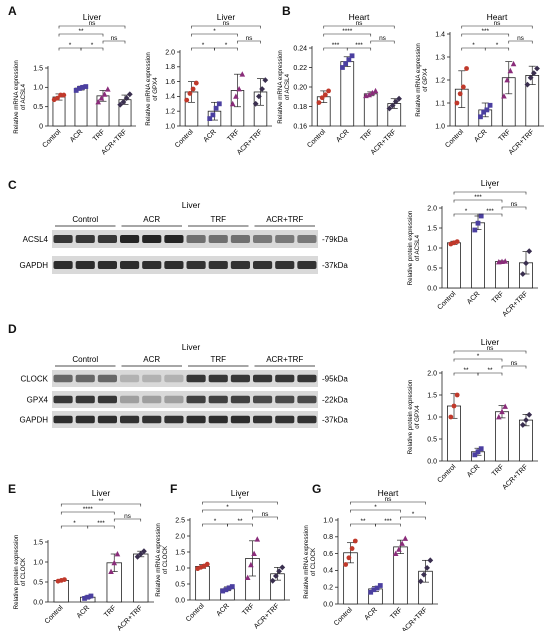 Image resolution: width=550 pixels, height=631 pixels. I want to click on y-axis-label: Relative mRNA expressionof ACSL4, so click(20, 97).